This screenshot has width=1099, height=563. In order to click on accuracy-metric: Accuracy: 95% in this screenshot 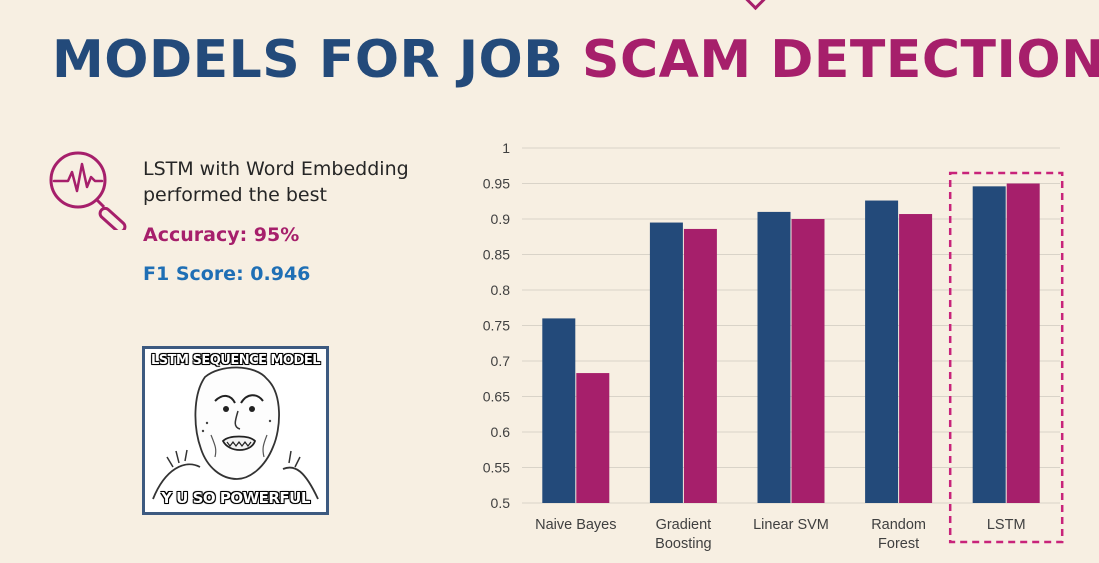, I will do `click(221, 235)`.